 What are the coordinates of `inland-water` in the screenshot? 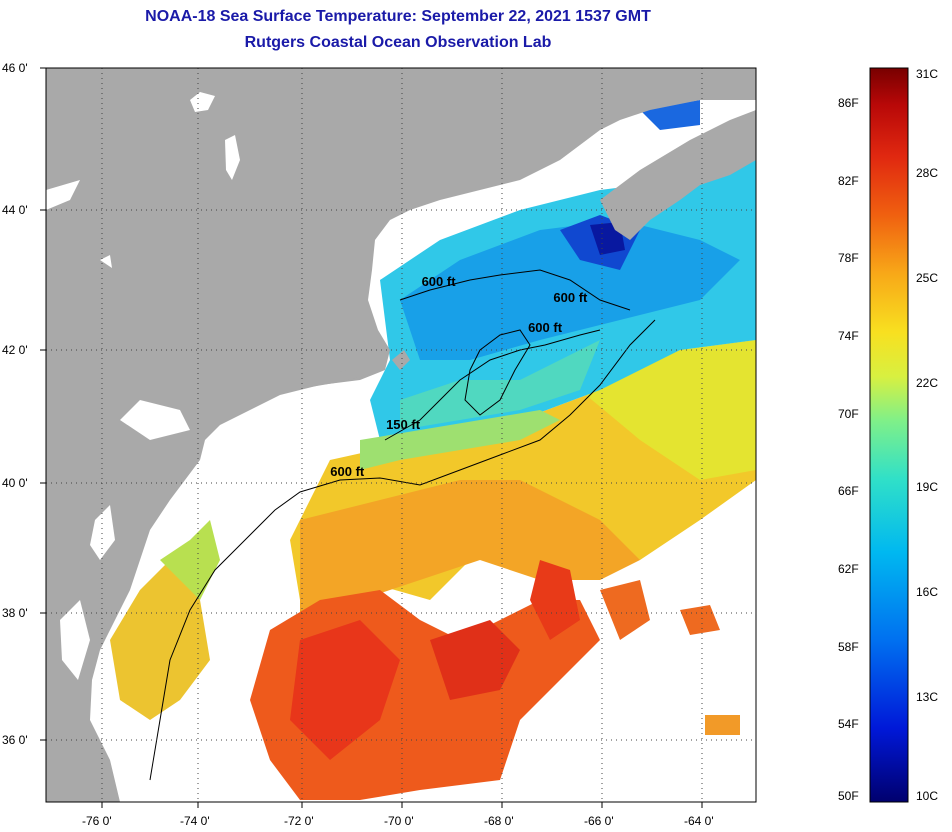 It's located at (143, 386).